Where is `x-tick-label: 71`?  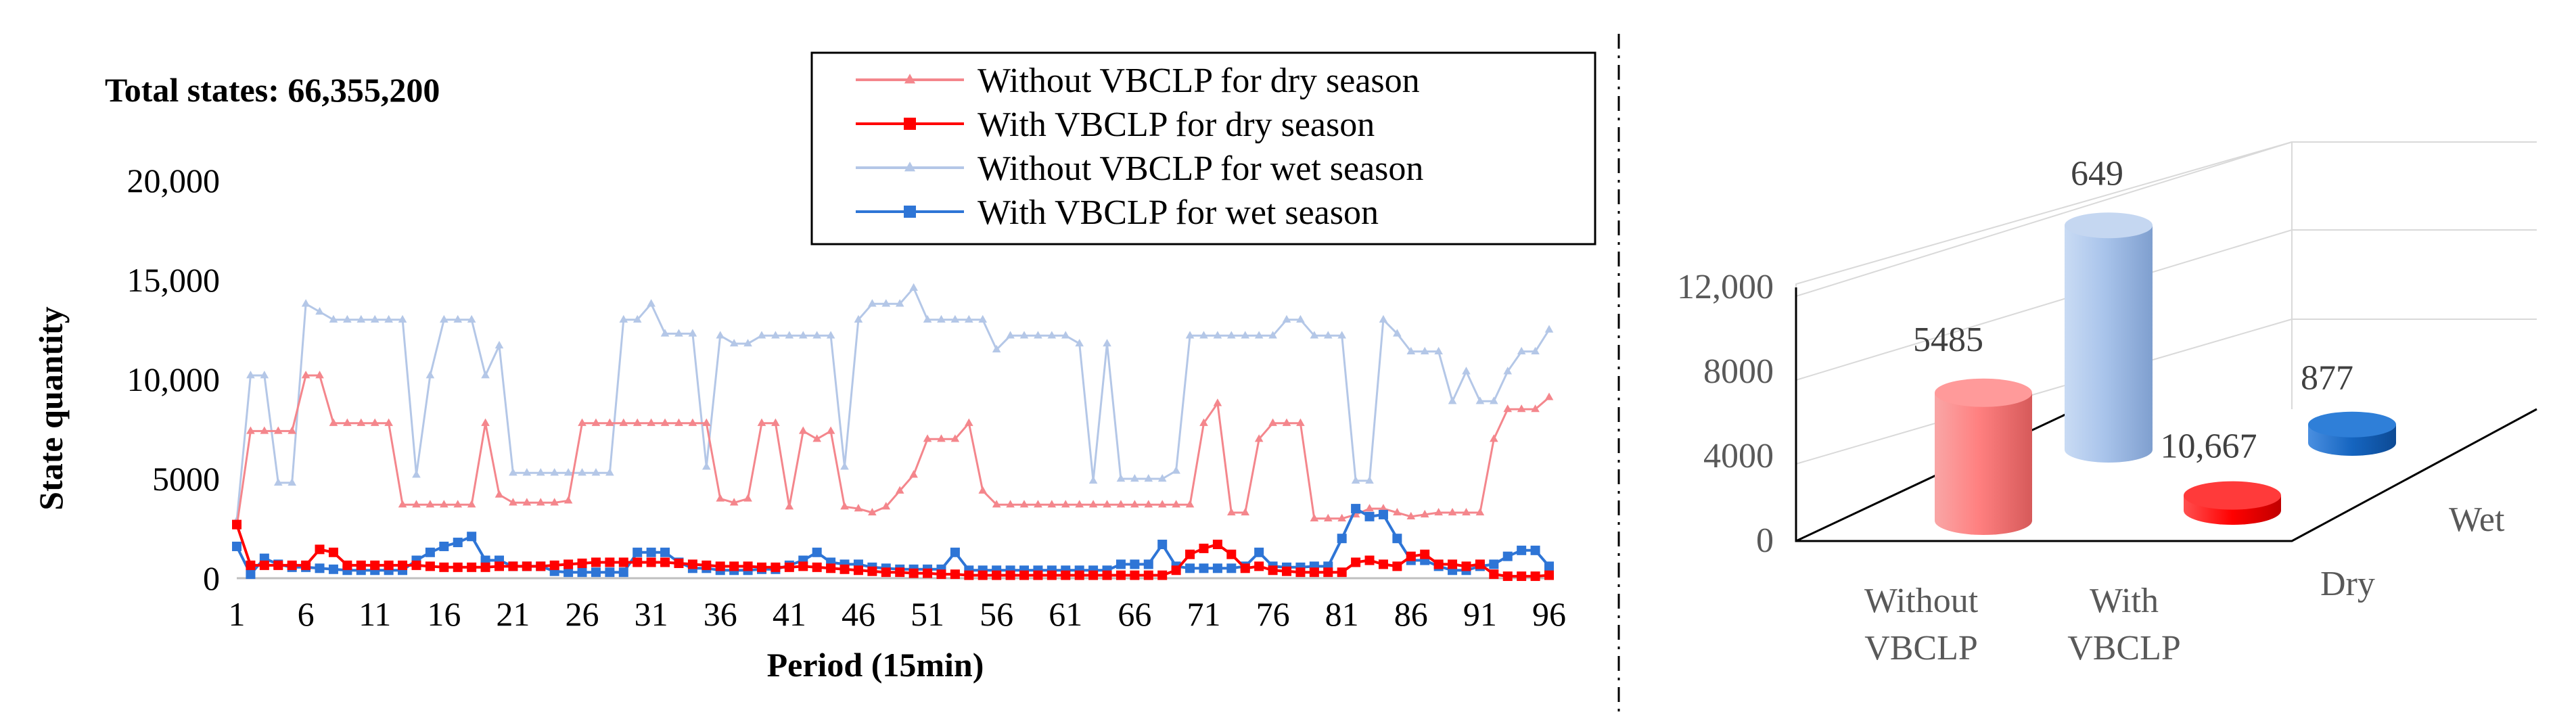 x-tick-label: 71 is located at coordinates (1203, 614).